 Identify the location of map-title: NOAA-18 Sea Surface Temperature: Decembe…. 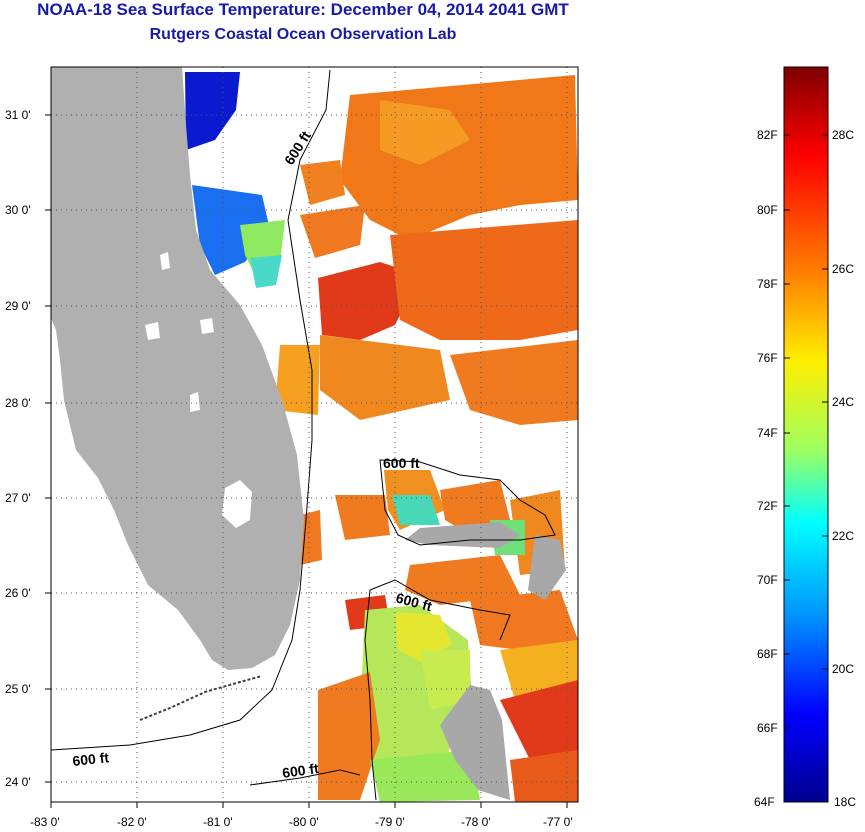
(303, 9).